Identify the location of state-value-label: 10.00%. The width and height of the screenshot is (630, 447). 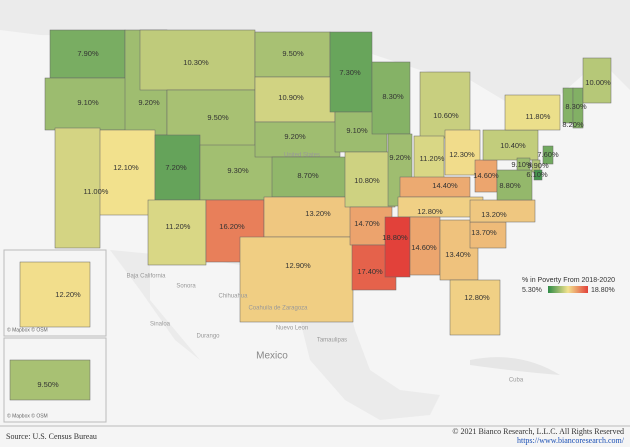
(598, 82).